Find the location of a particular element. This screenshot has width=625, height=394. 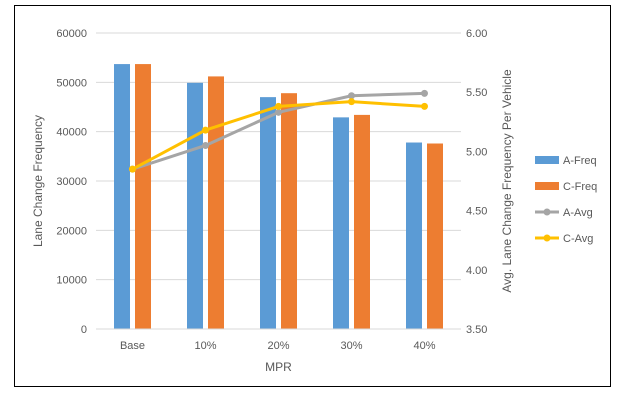

y2-tick-label: 4.00 is located at coordinates (476, 271).